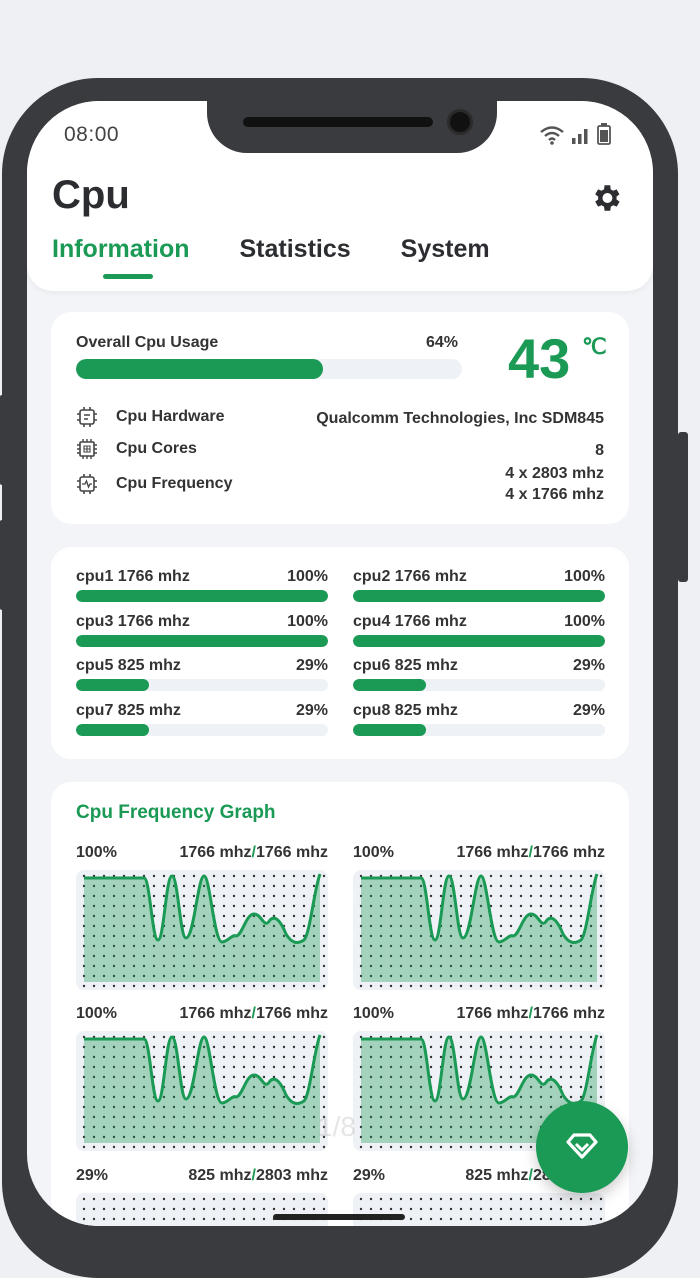 Image resolution: width=700 pixels, height=1278 pixels. I want to click on cores-label: Cpu Cores, so click(156, 448).